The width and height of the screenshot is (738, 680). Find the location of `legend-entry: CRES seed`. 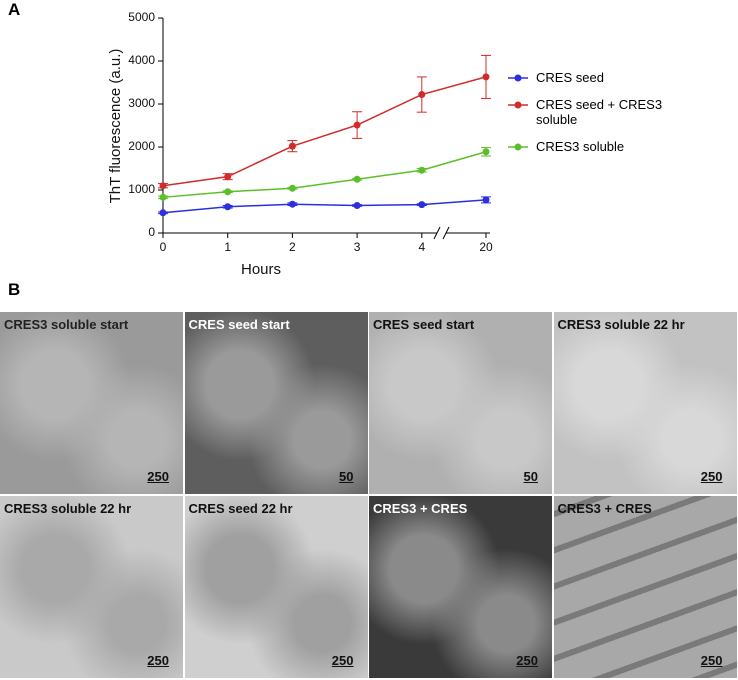

legend-entry: CRES seed is located at coordinates (593, 77).